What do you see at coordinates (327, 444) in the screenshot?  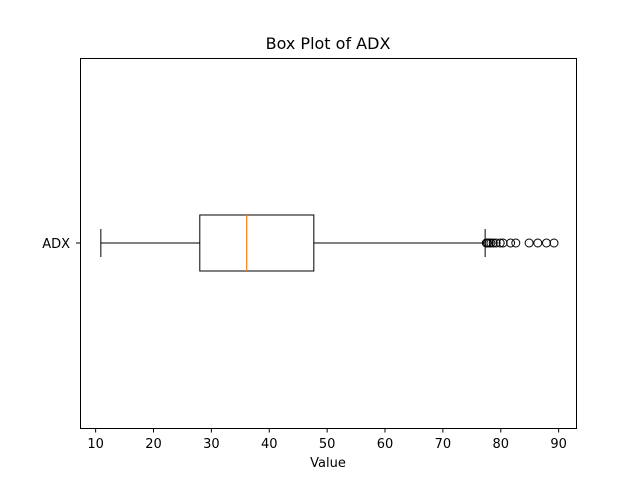 I see `x-tick-label: 50` at bounding box center [327, 444].